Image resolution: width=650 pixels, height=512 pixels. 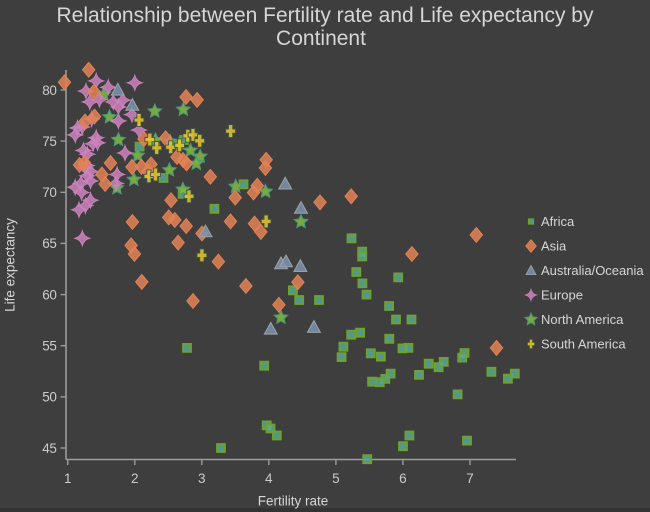 I want to click on svg-text: Fertility rate, so click(x=293, y=501).